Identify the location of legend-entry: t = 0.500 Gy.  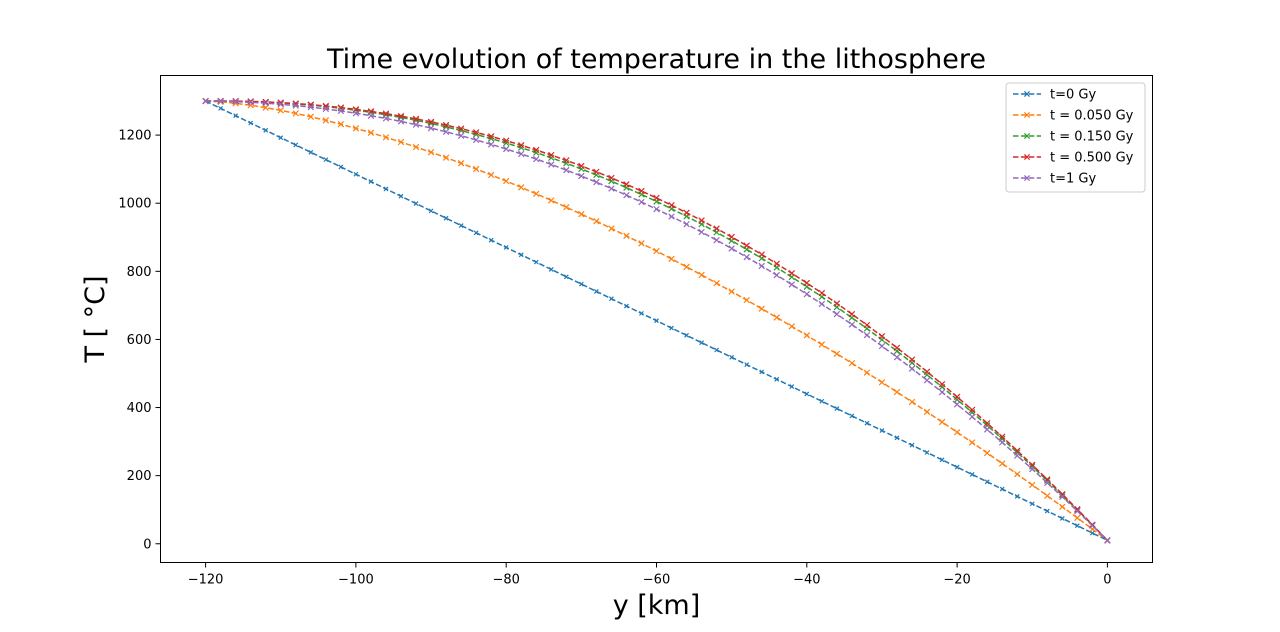
(1073, 158).